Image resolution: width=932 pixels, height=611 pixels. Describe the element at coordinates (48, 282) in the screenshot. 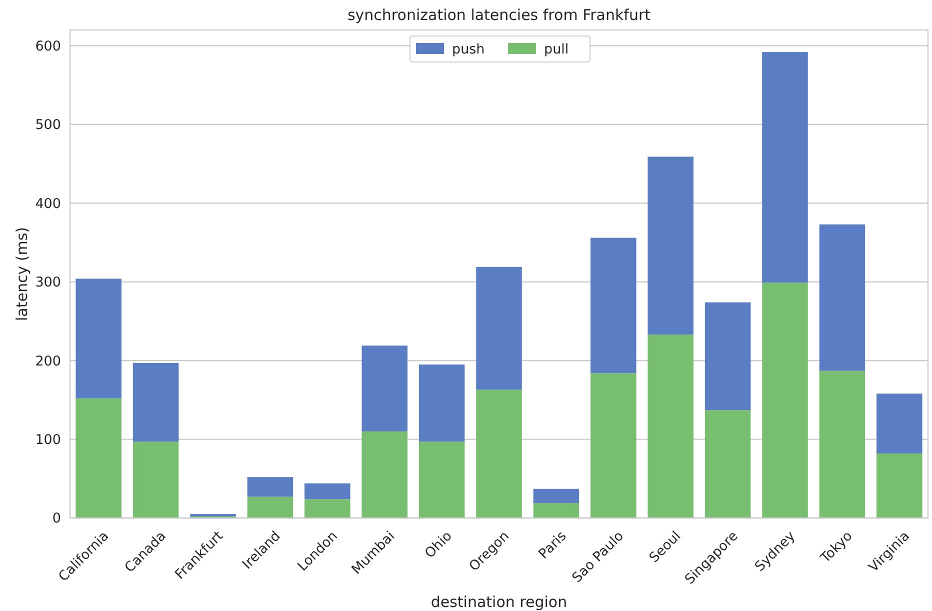

I see `y-tick-label: 300` at that location.